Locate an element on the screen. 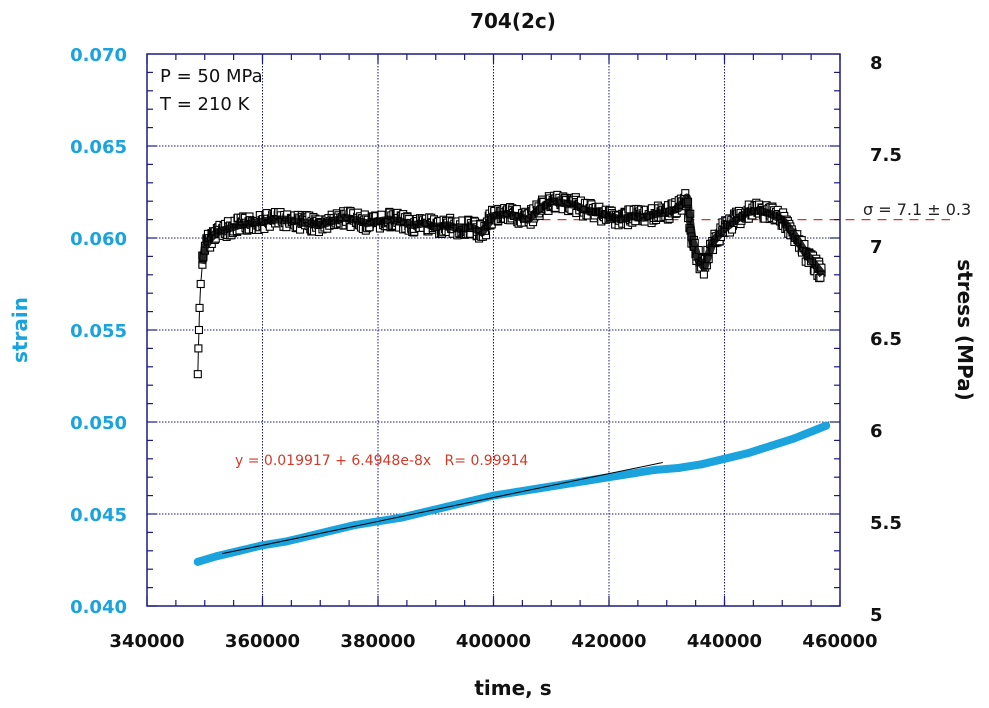 Image resolution: width=989 pixels, height=708 pixels. y-right-axis-label: stress (MPa) is located at coordinates (965, 329).